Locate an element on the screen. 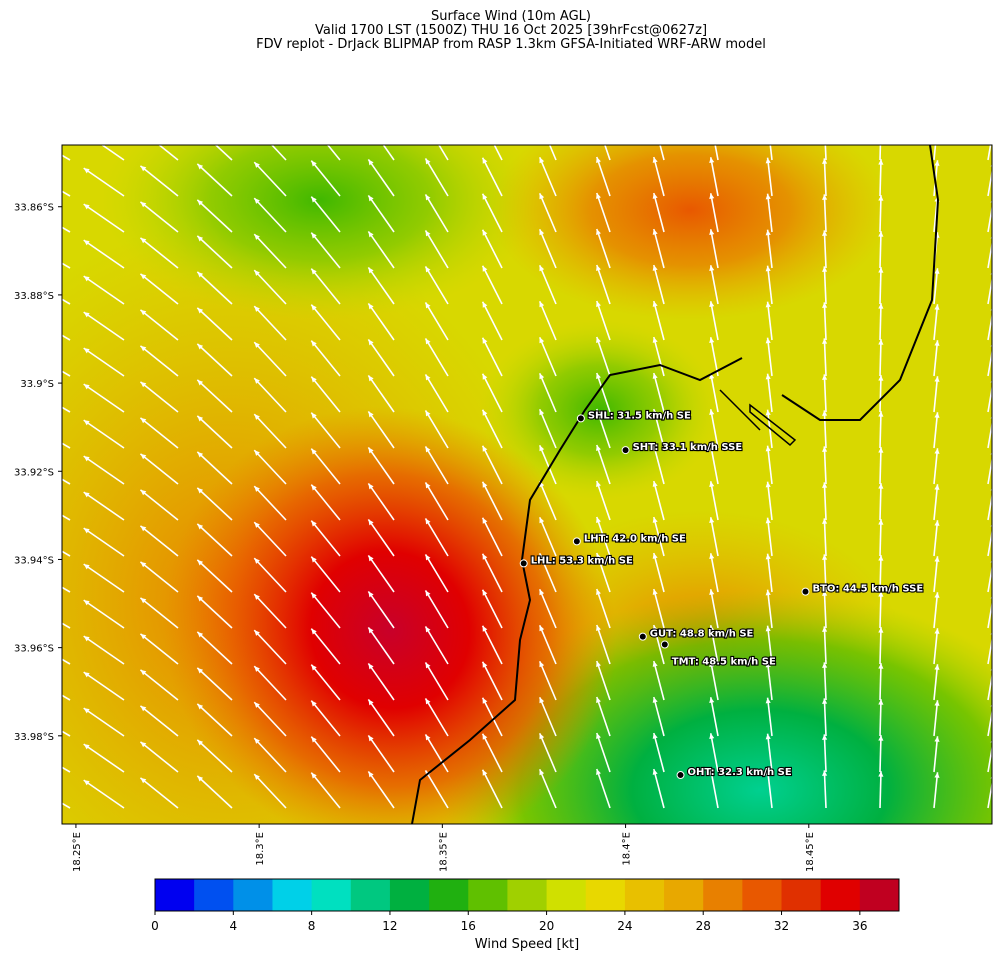 The width and height of the screenshot is (1001, 962). field is located at coordinates (320, 232).